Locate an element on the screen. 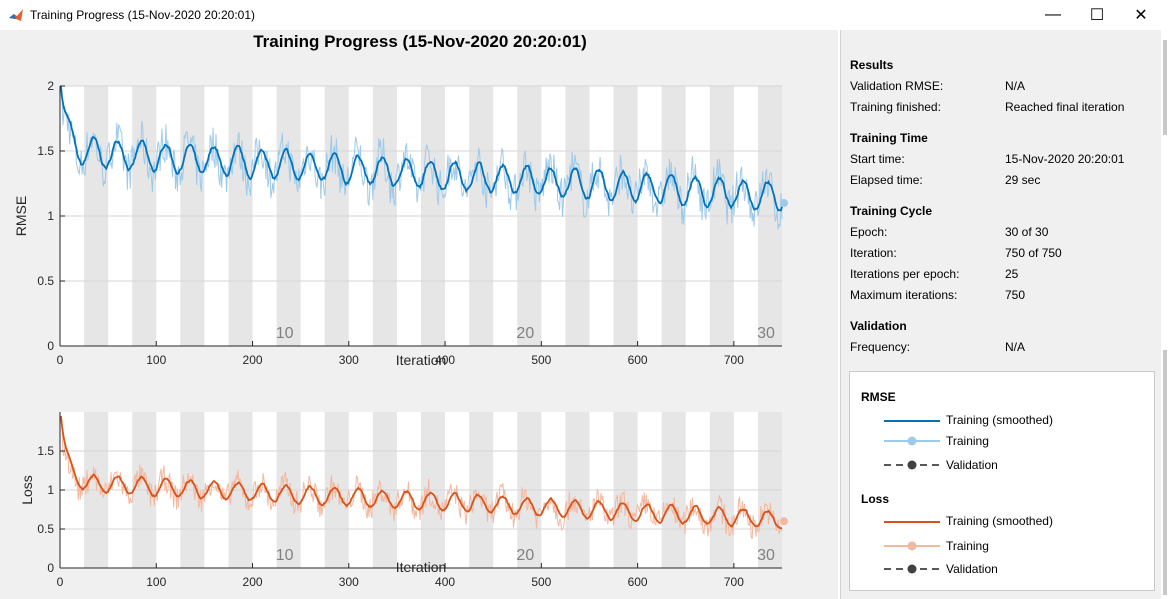 Image resolution: width=1168 pixels, height=599 pixels. rmse-y-tick-label: 2 is located at coordinates (50, 86).